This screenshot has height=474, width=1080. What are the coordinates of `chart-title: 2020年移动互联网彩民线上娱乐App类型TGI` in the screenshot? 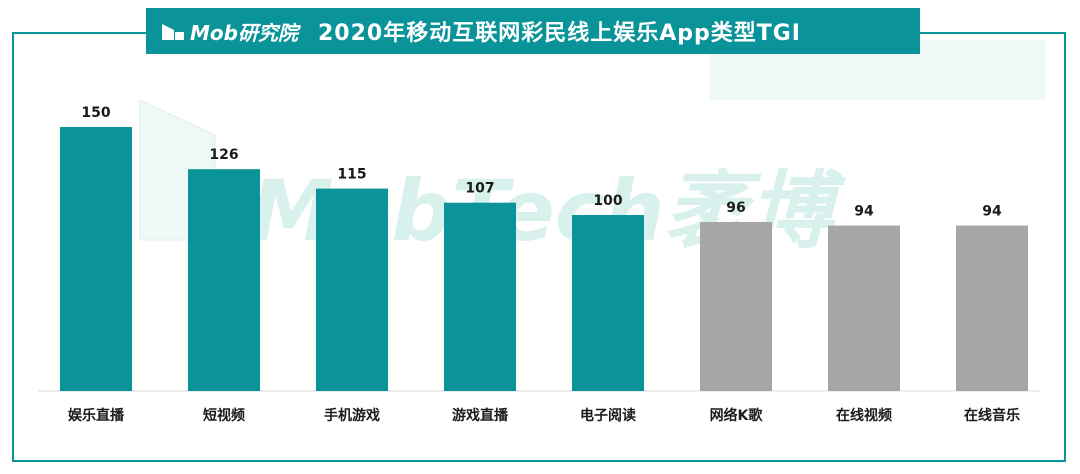 It's located at (559, 33).